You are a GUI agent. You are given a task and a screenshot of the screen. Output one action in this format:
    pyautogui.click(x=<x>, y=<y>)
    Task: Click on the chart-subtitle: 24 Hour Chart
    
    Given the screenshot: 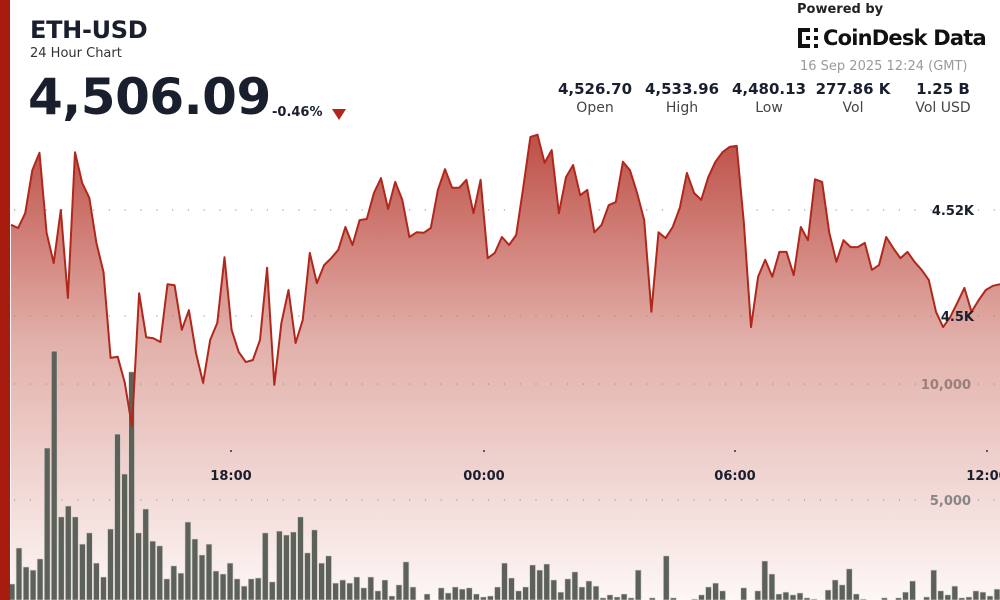 What is the action you would take?
    pyautogui.click(x=76, y=53)
    